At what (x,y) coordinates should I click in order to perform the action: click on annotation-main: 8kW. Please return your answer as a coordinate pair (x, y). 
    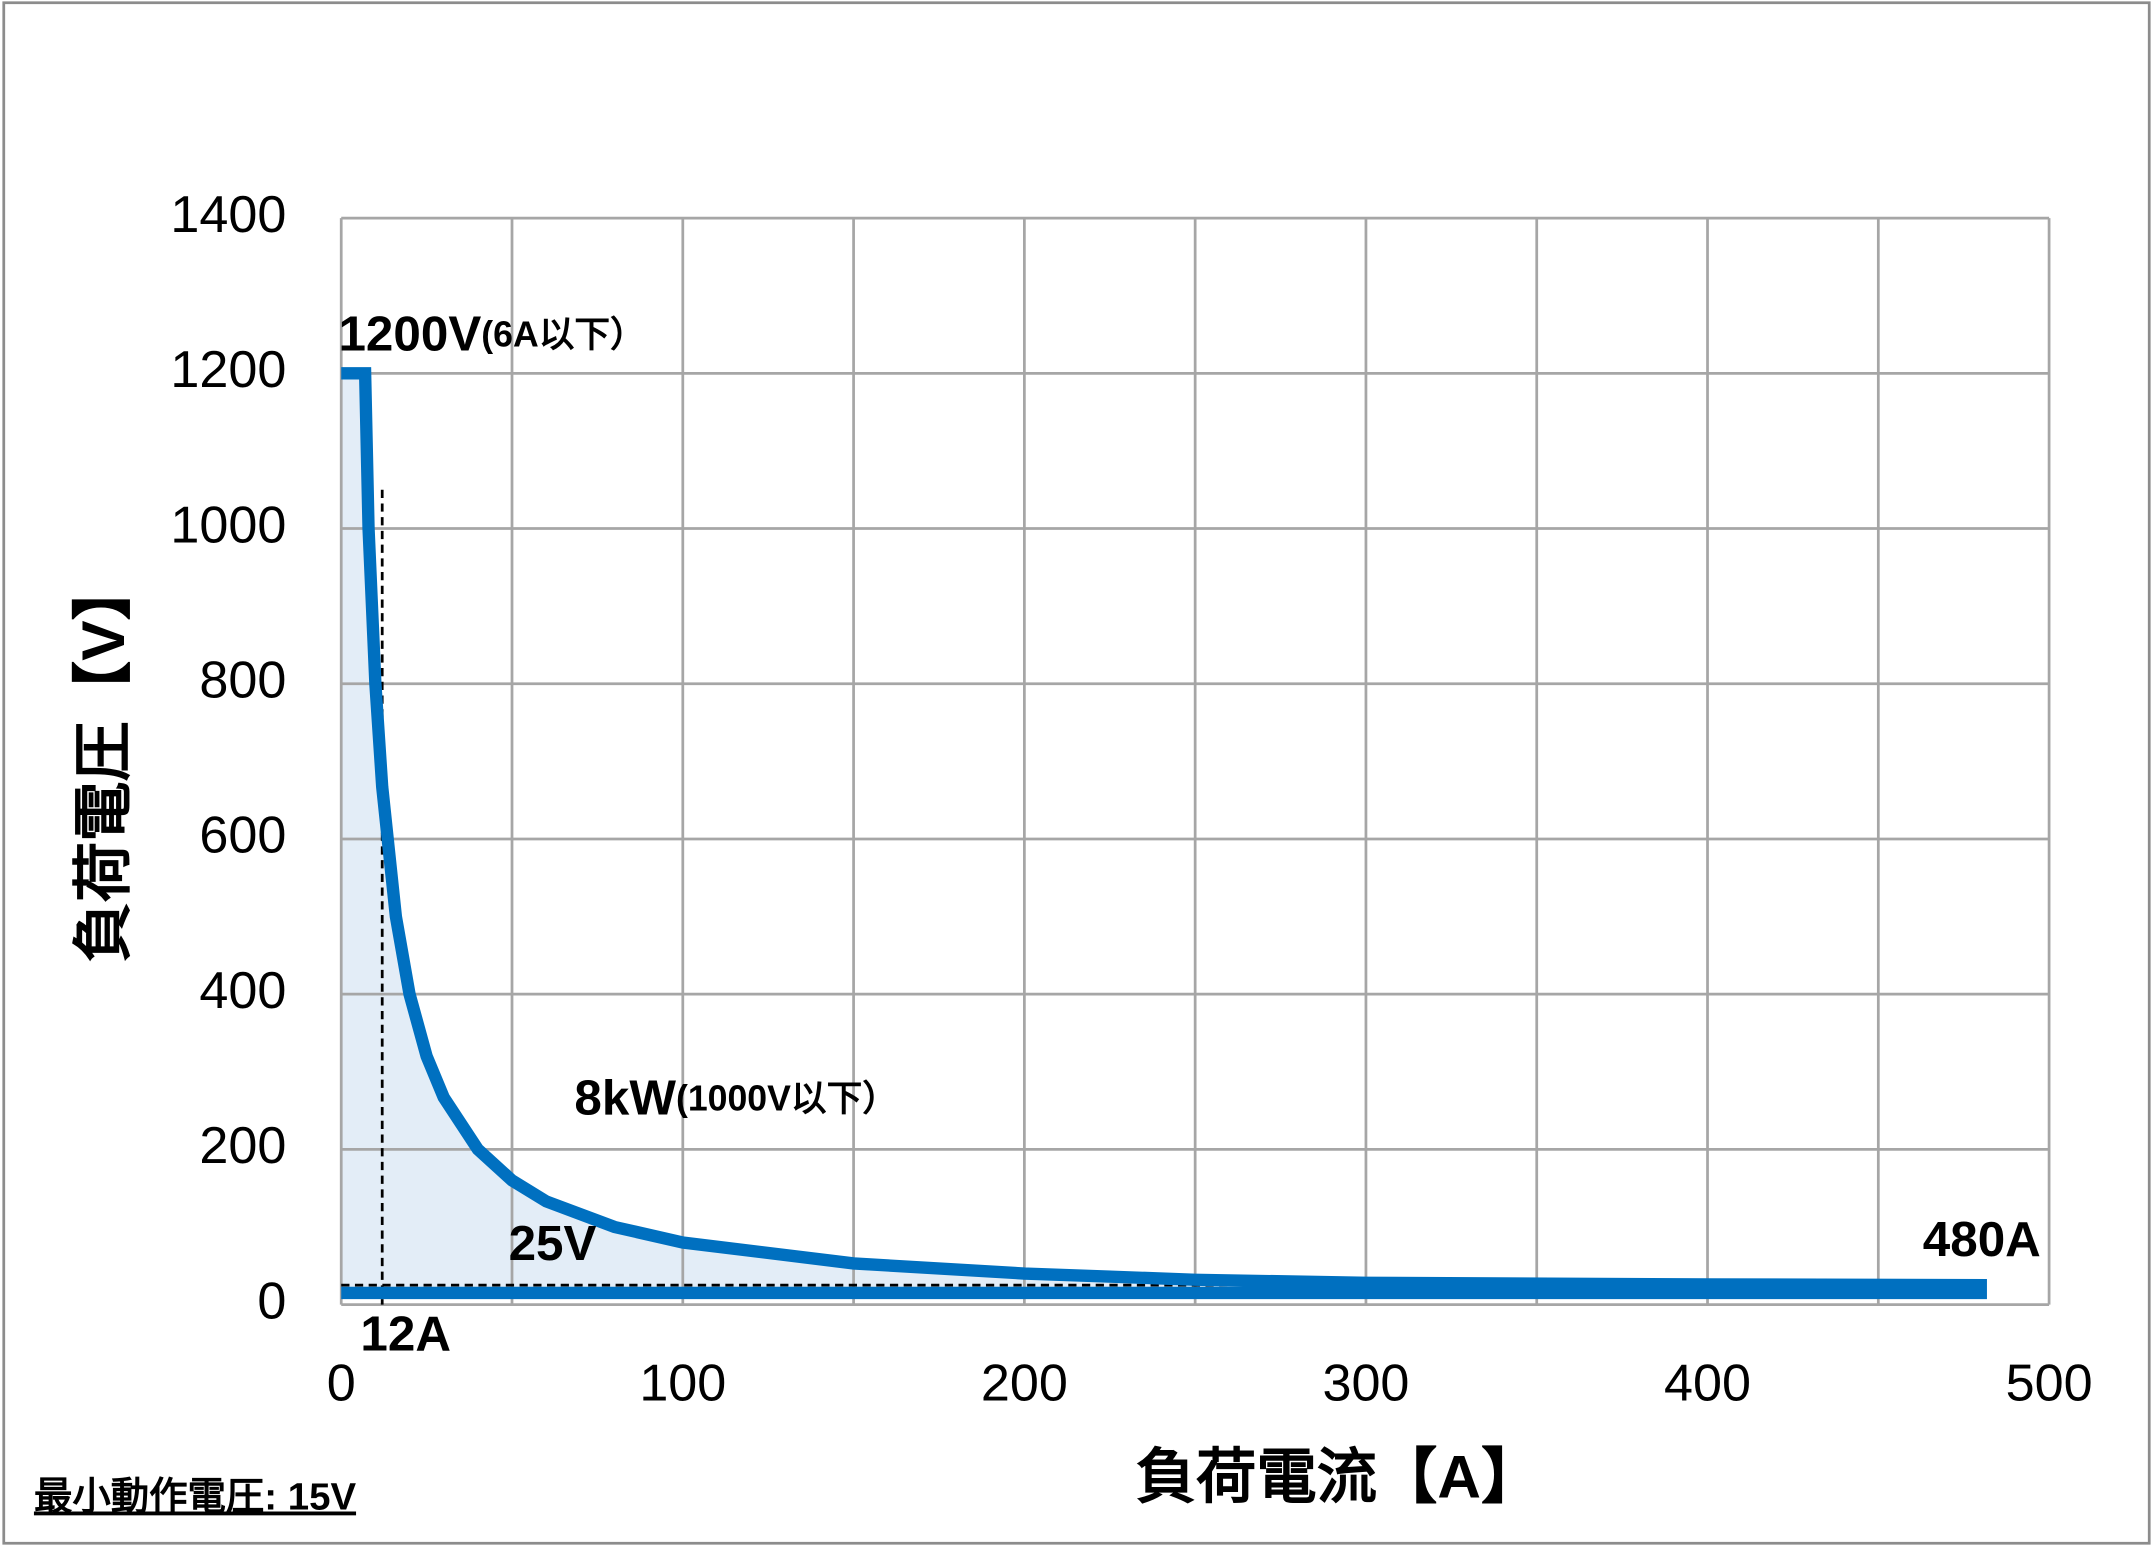
    Looking at the image, I should click on (625, 1098).